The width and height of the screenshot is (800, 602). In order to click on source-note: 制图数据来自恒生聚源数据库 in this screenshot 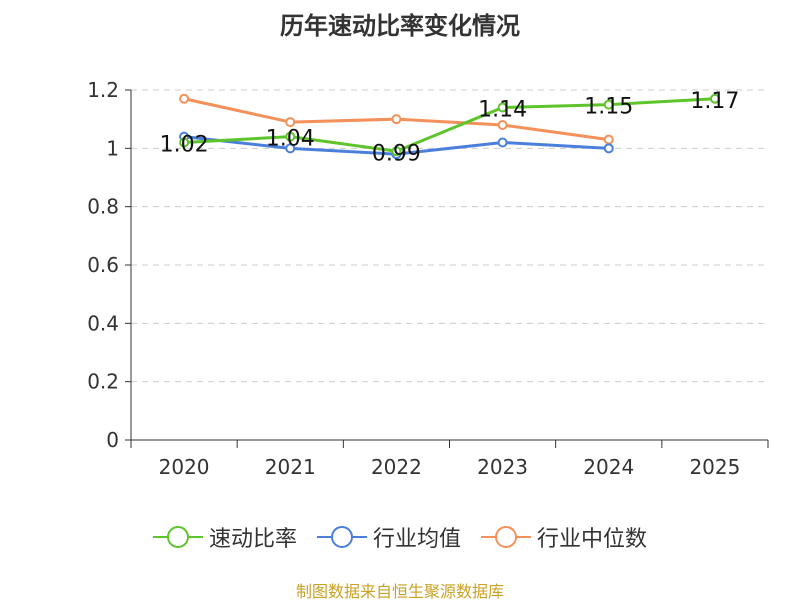, I will do `click(399, 591)`.